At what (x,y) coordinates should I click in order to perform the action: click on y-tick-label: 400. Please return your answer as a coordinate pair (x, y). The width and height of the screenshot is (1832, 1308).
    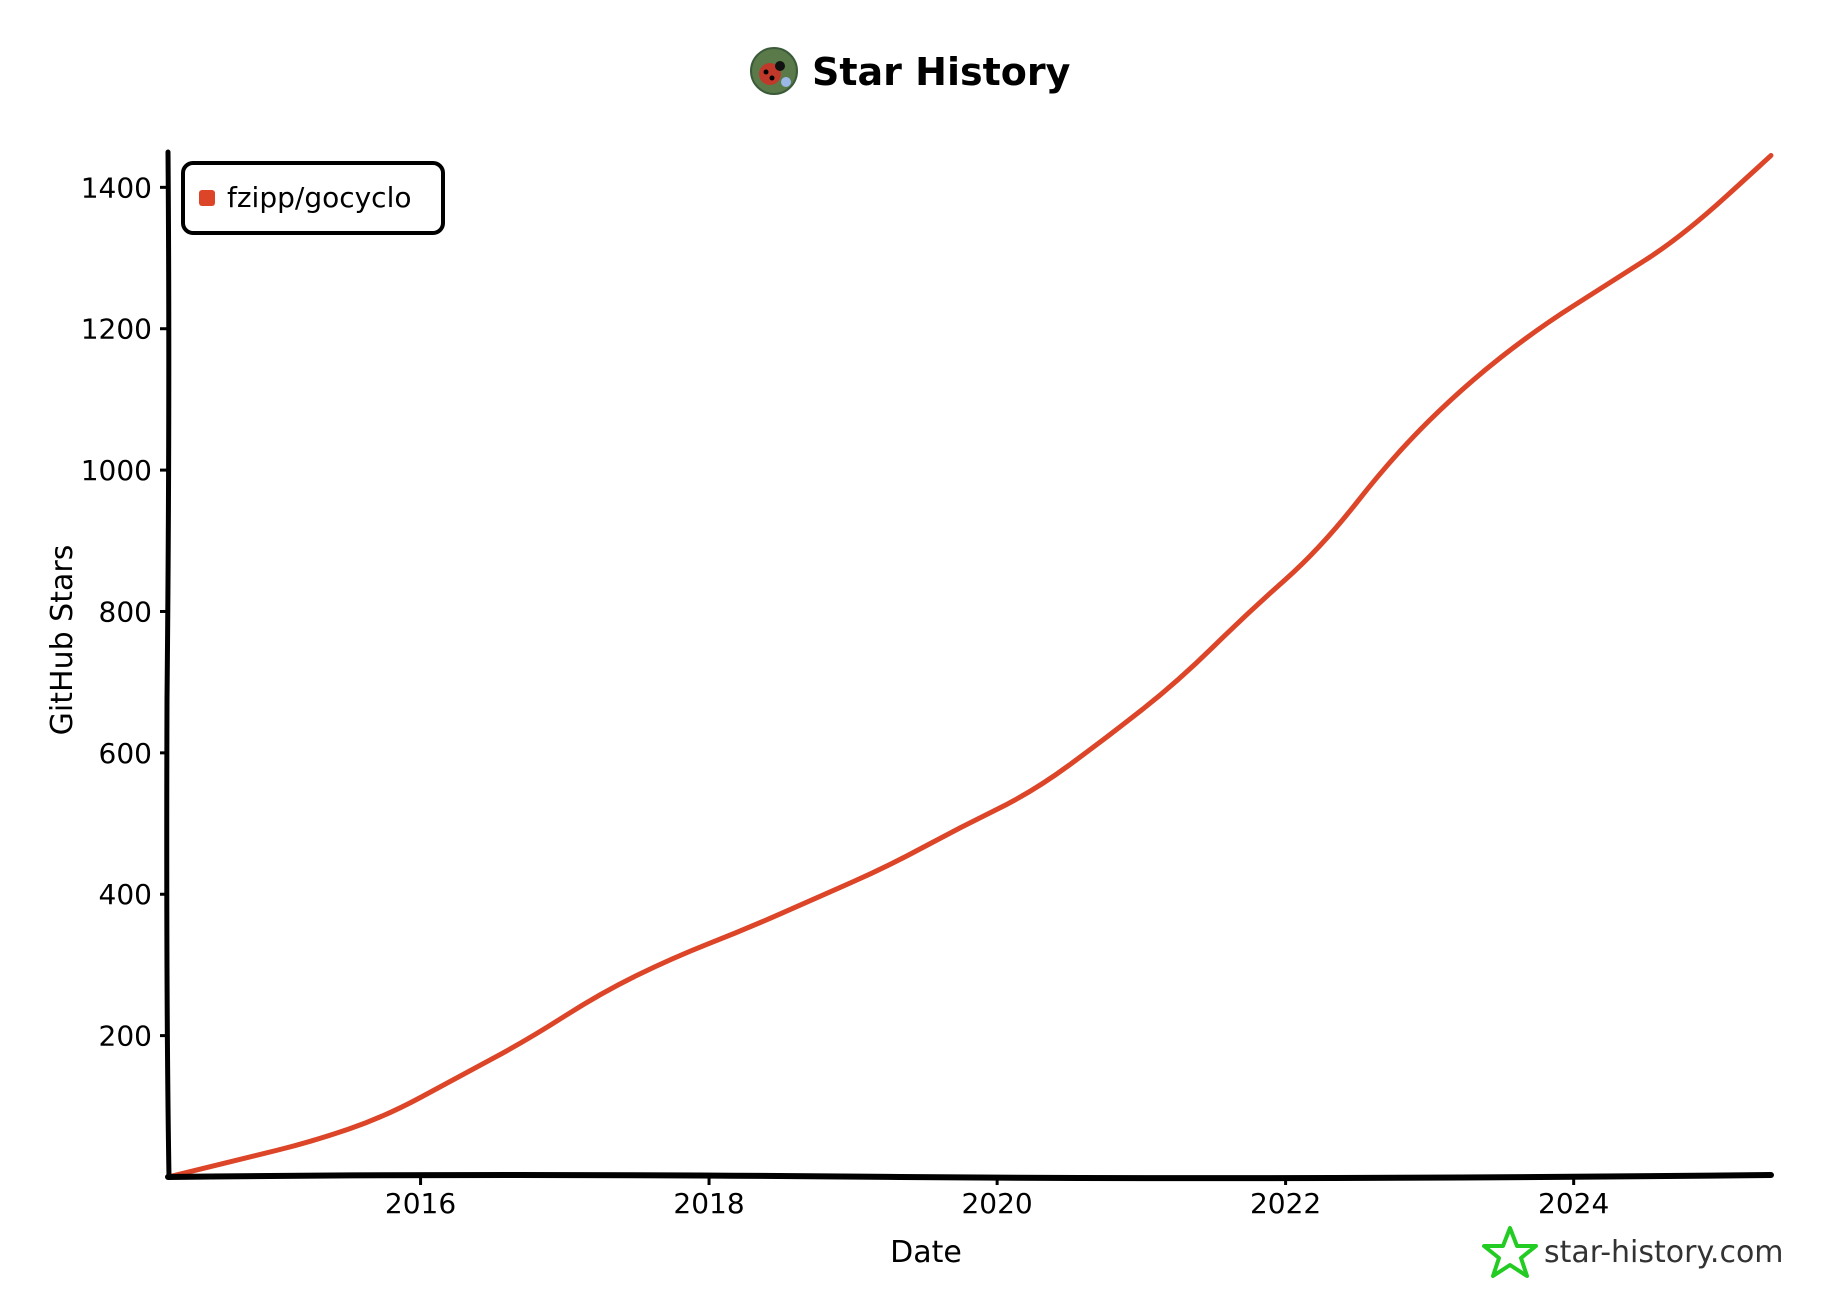
    Looking at the image, I should click on (125, 894).